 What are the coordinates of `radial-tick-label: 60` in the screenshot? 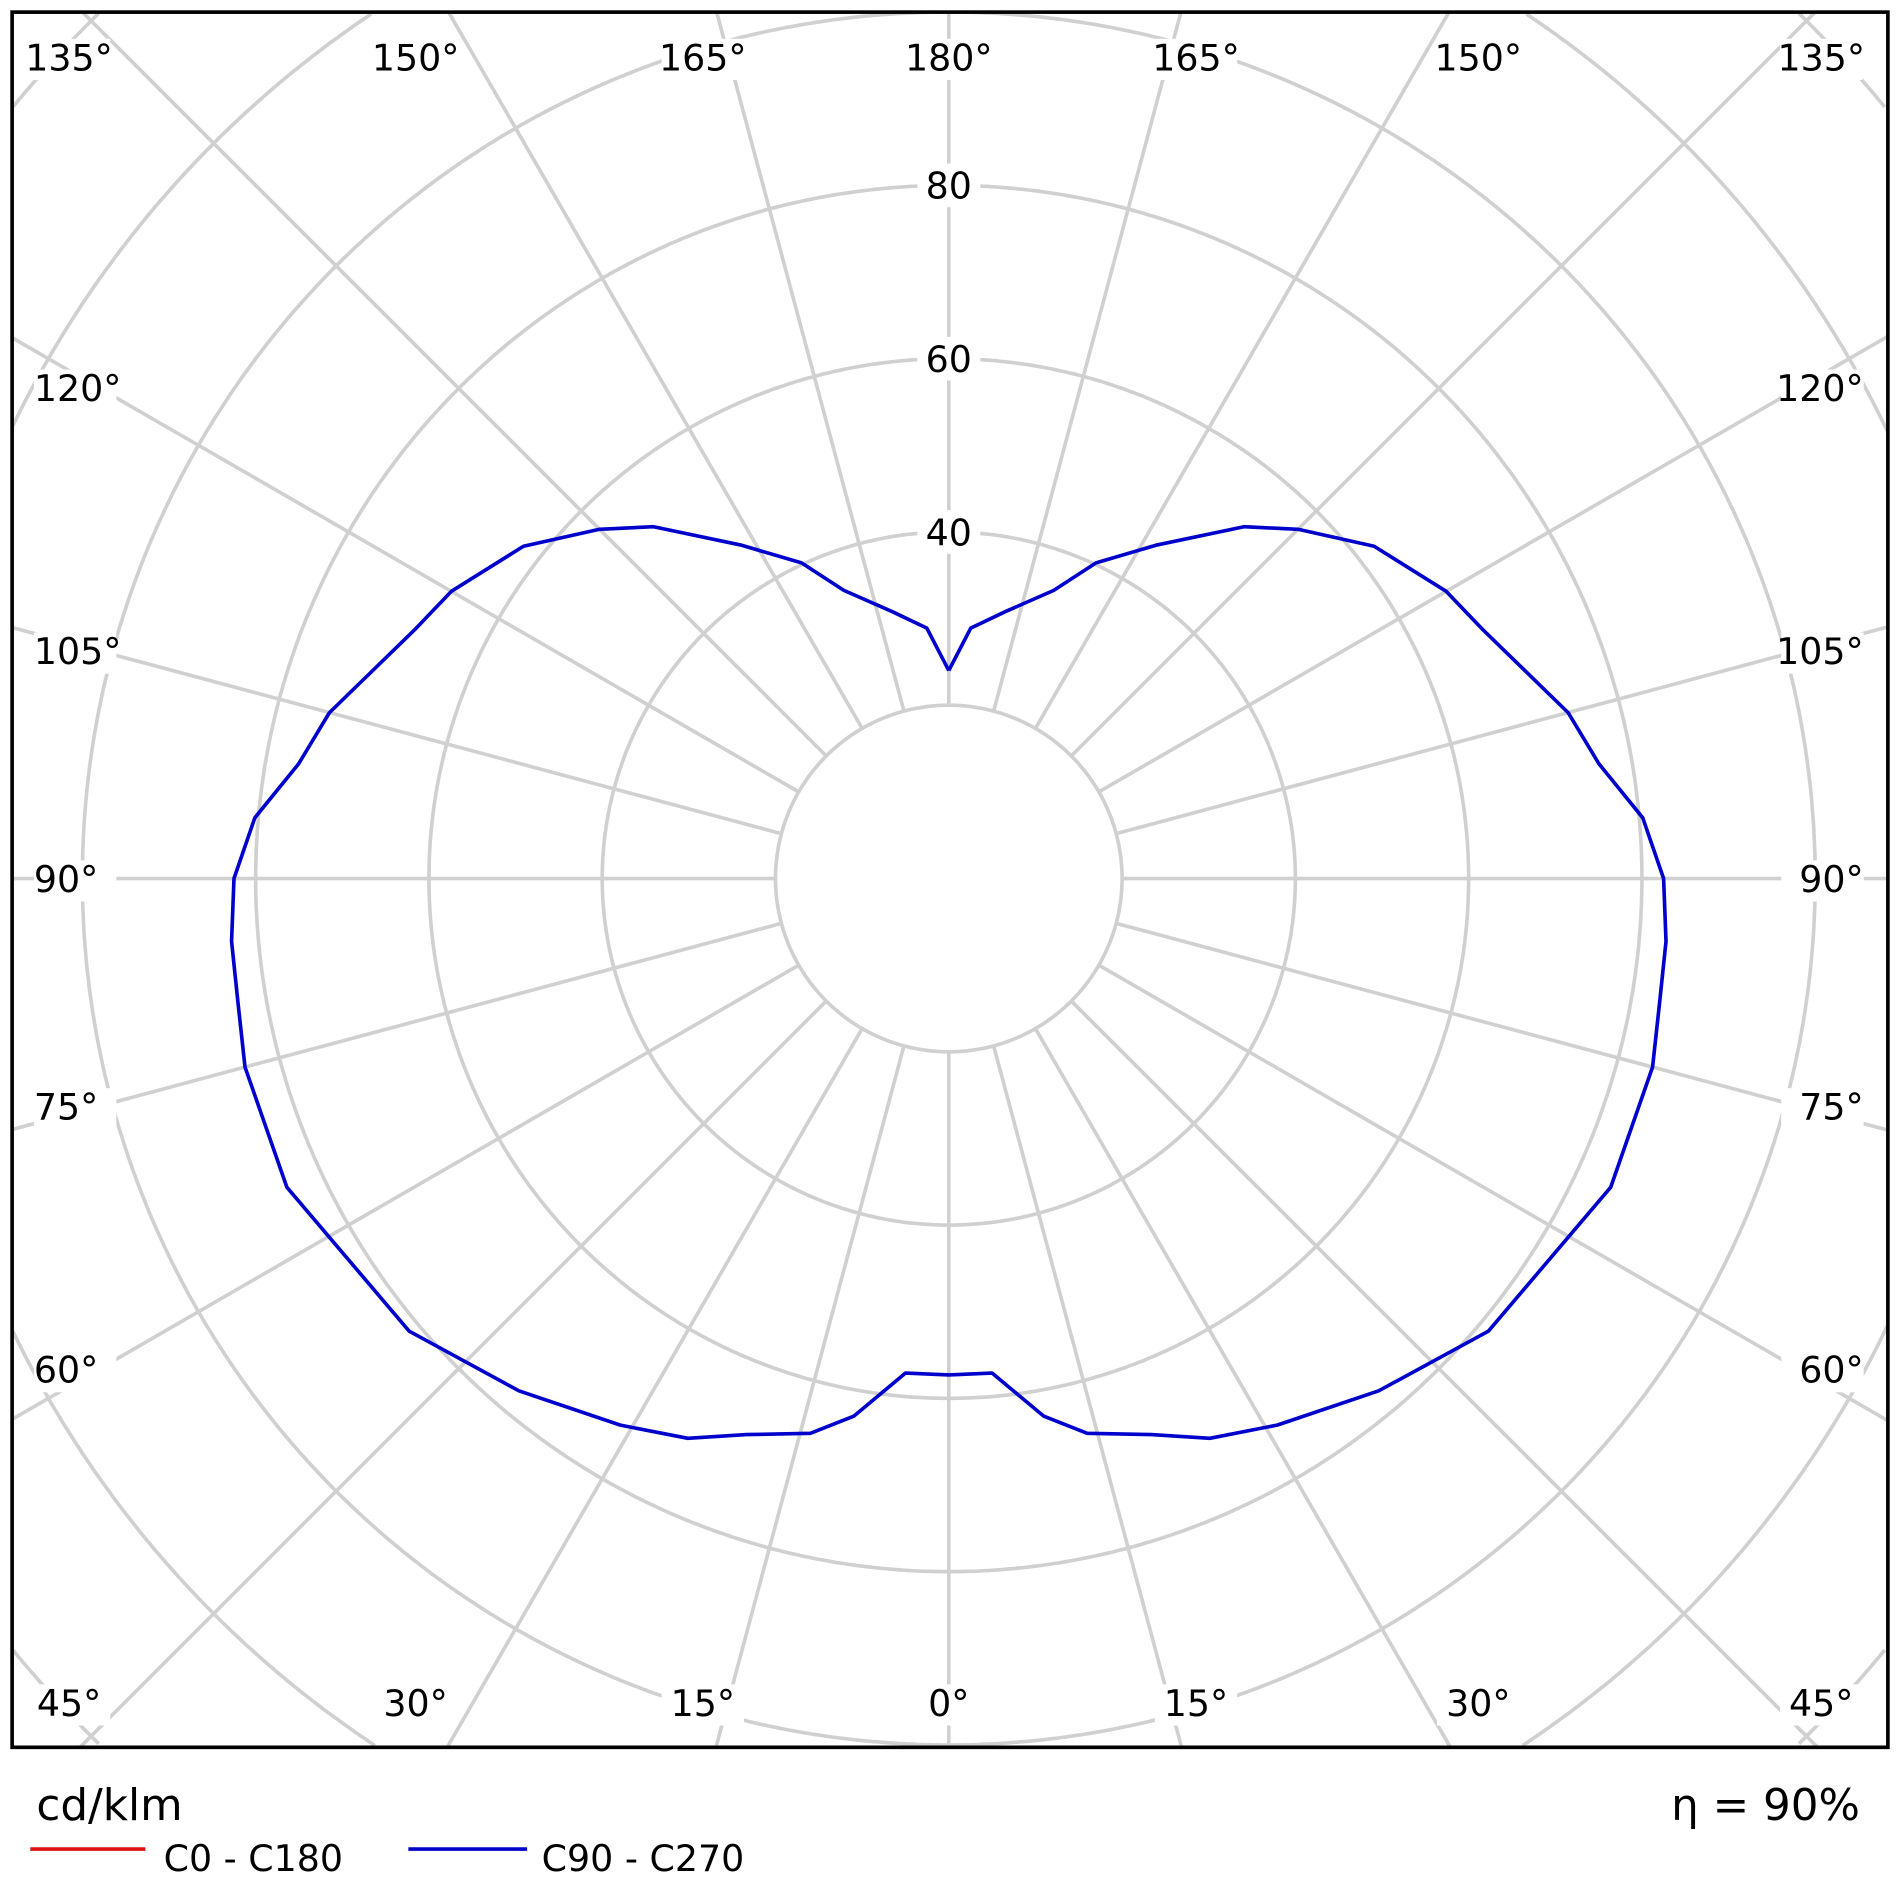 It's located at (949, 359).